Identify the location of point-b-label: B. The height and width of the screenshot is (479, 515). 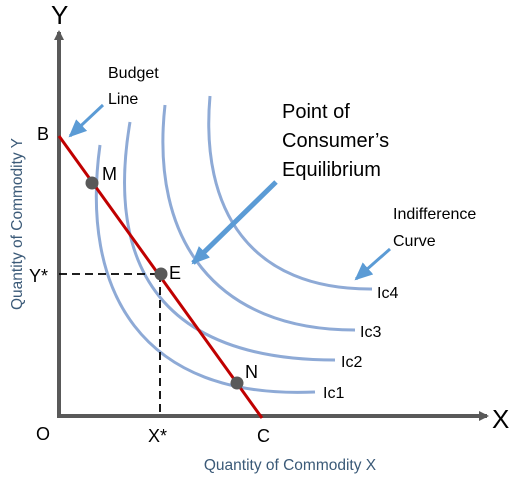
(43, 134).